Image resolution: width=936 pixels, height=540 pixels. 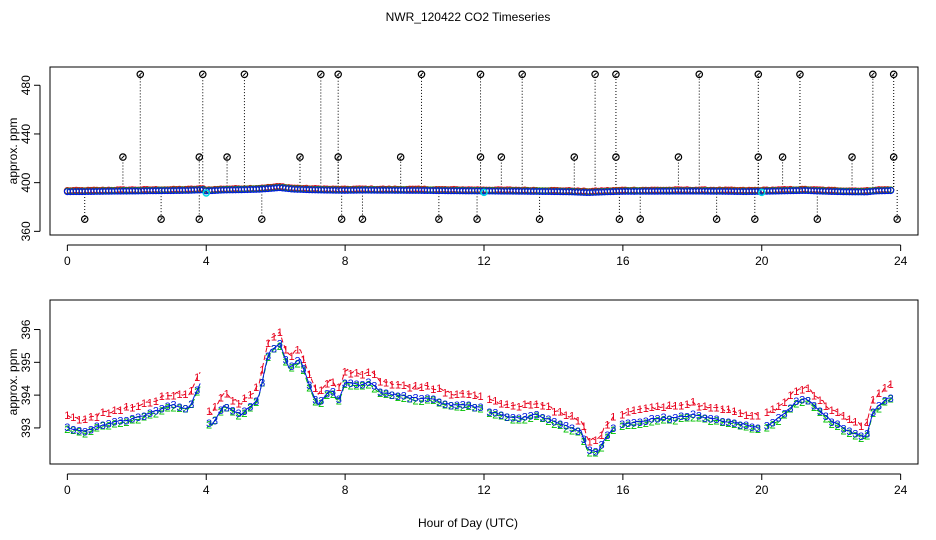 I want to click on bottom-y-tick-label: 394, so click(x=26, y=395).